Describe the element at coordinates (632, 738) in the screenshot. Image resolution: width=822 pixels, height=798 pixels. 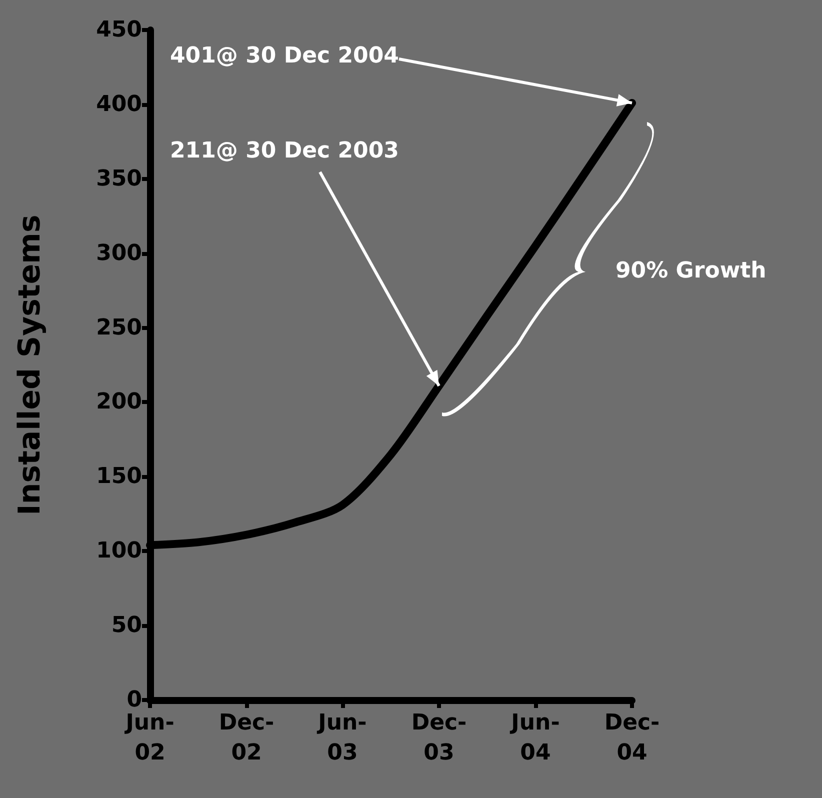
I see `x-tick-label: Dec-04` at that location.